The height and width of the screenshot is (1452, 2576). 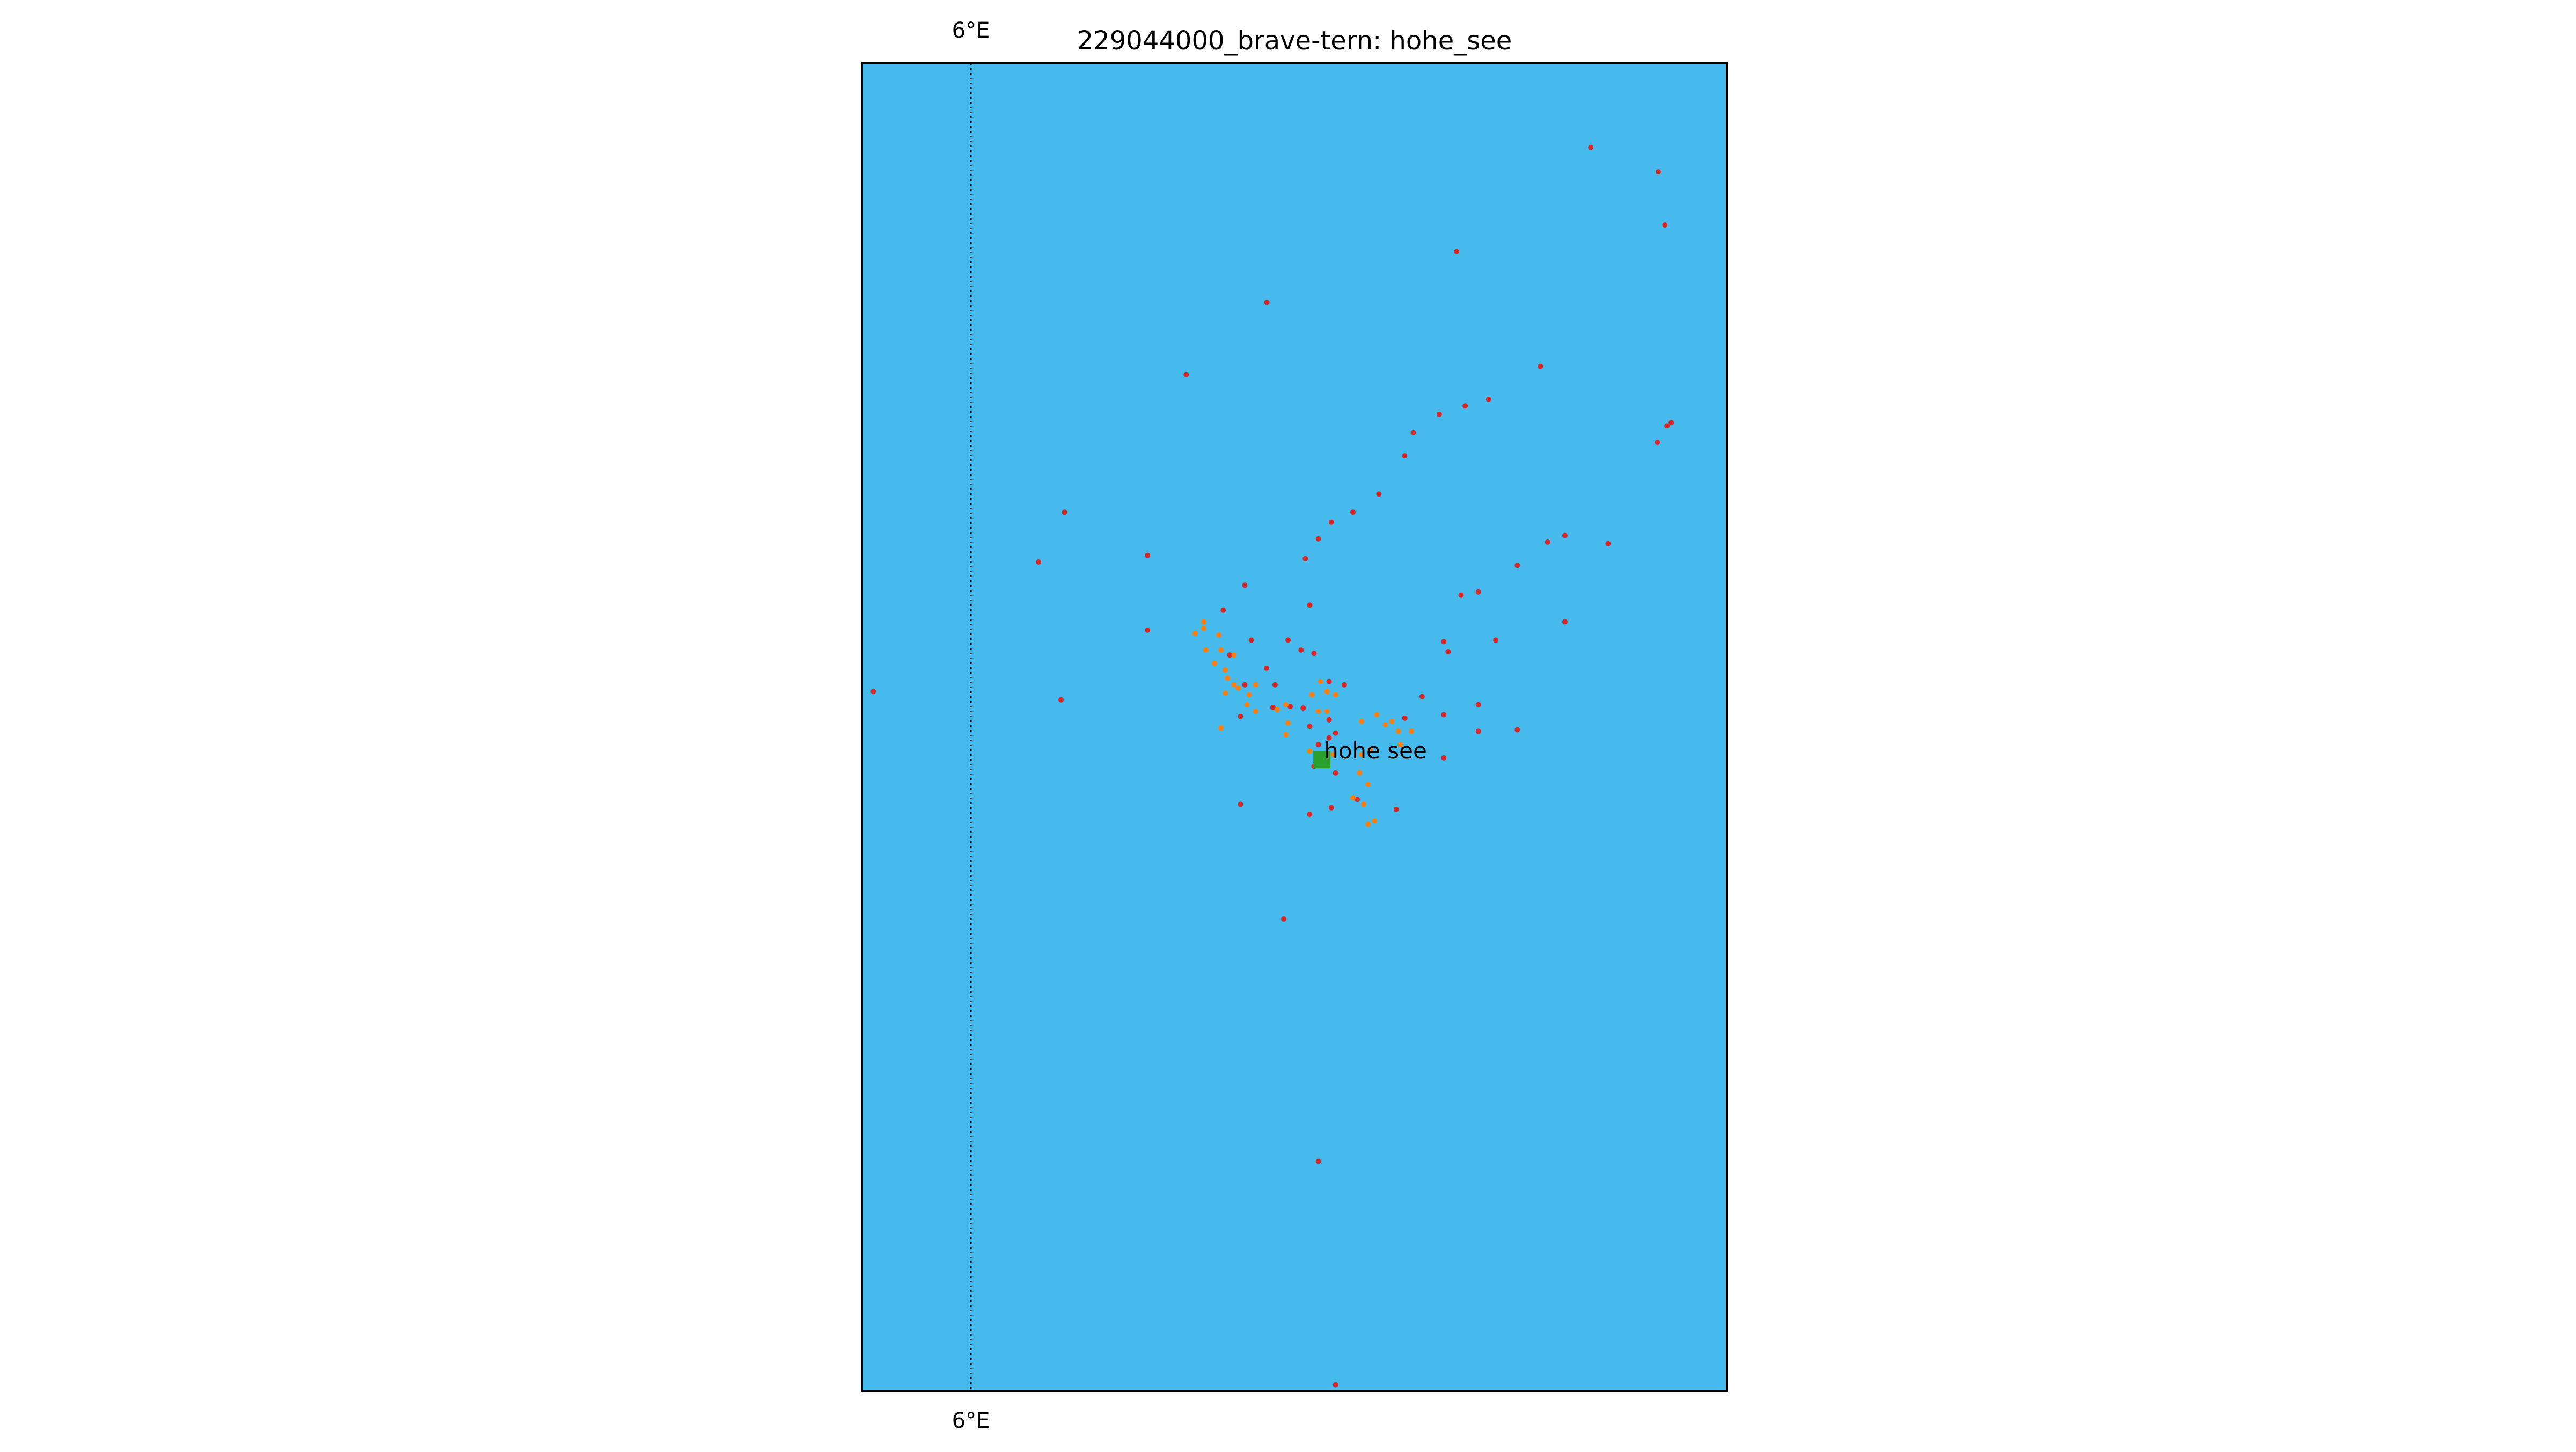 What do you see at coordinates (971, 1421) in the screenshot?
I see `longitude-tick-label-bottom: 6°E` at bounding box center [971, 1421].